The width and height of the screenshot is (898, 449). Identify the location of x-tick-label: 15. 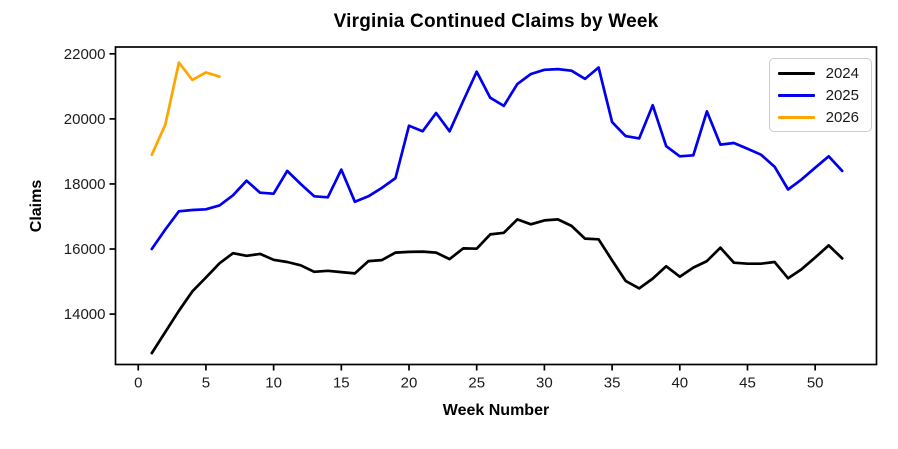
(341, 383).